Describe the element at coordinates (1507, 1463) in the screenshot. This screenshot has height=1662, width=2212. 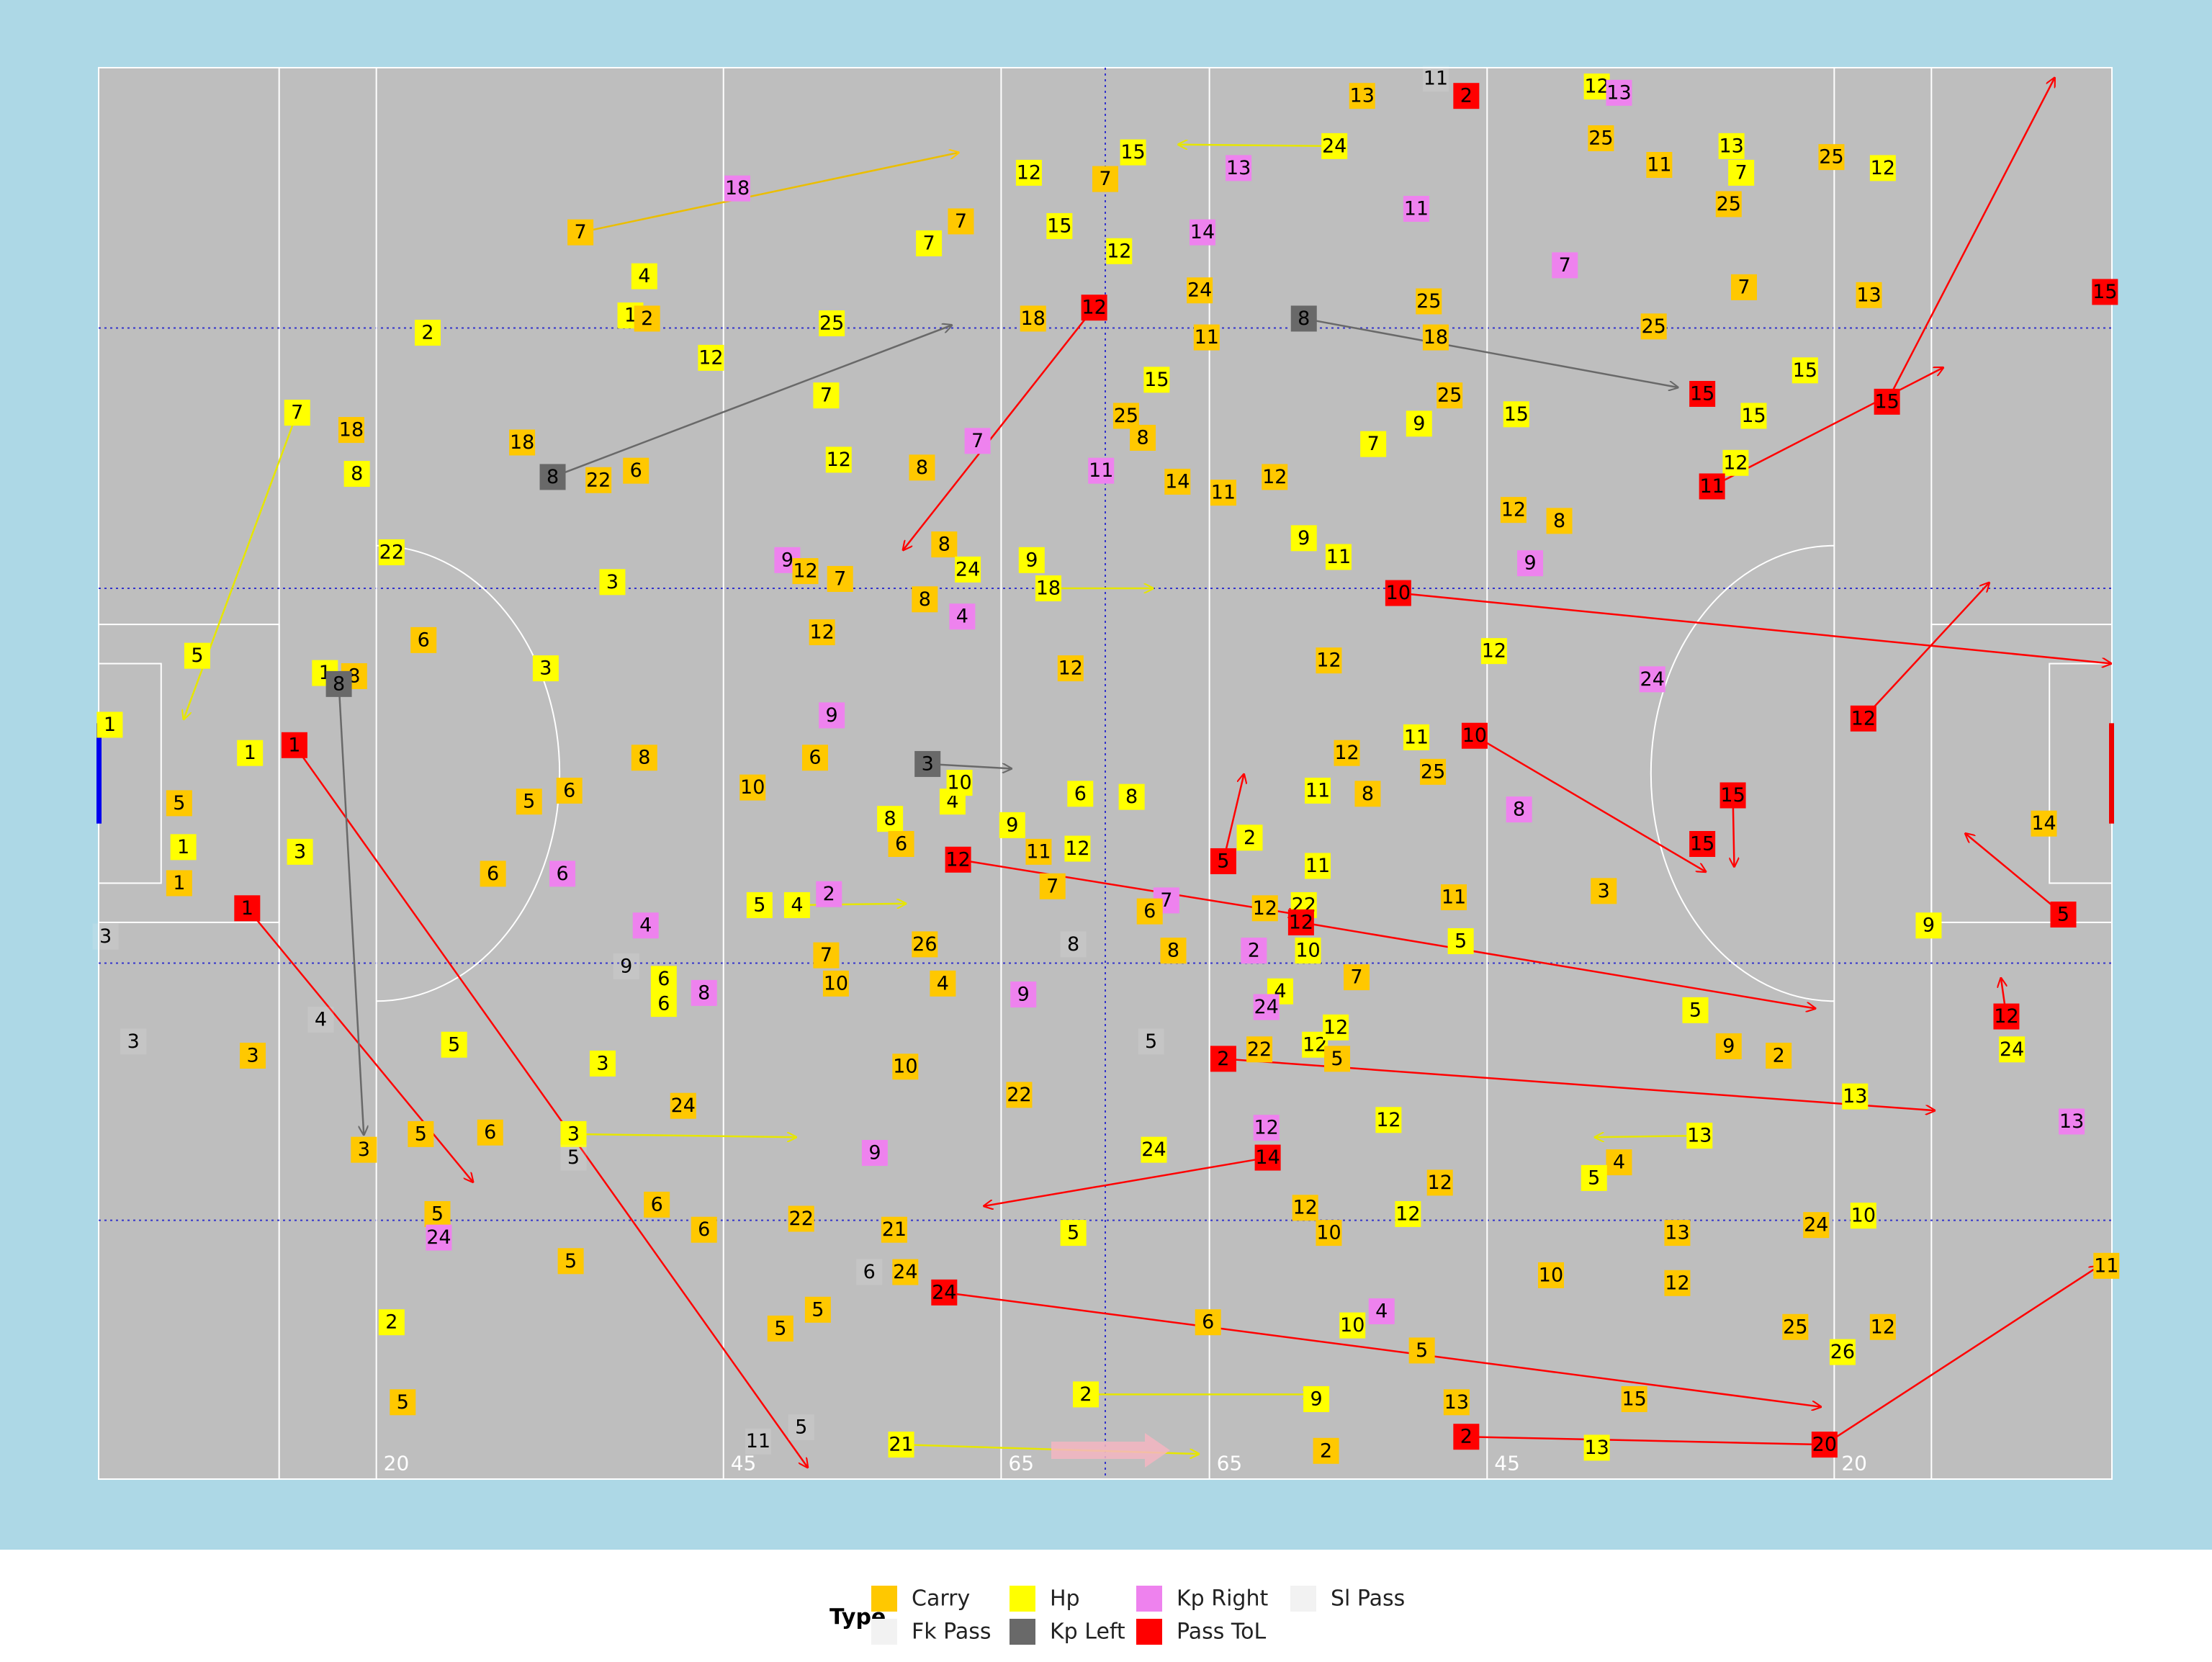
I see `distance-label: 45` at that location.